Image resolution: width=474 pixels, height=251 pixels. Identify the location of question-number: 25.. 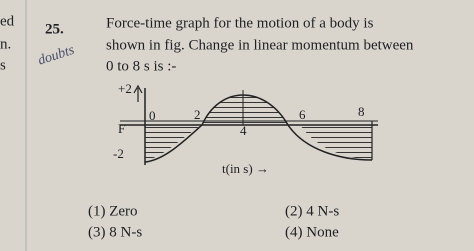
(54, 29).